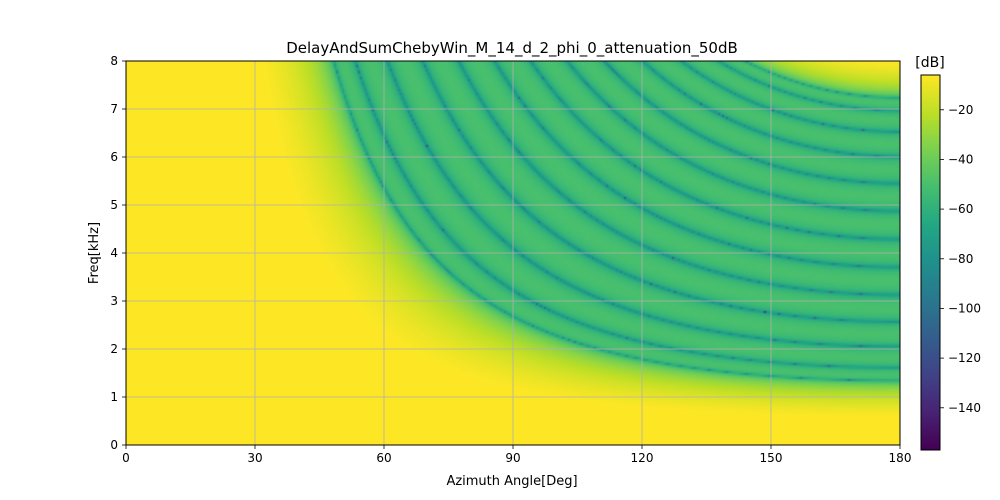 The image size is (1000, 500). I want to click on colorbar-frame, so click(930, 262).